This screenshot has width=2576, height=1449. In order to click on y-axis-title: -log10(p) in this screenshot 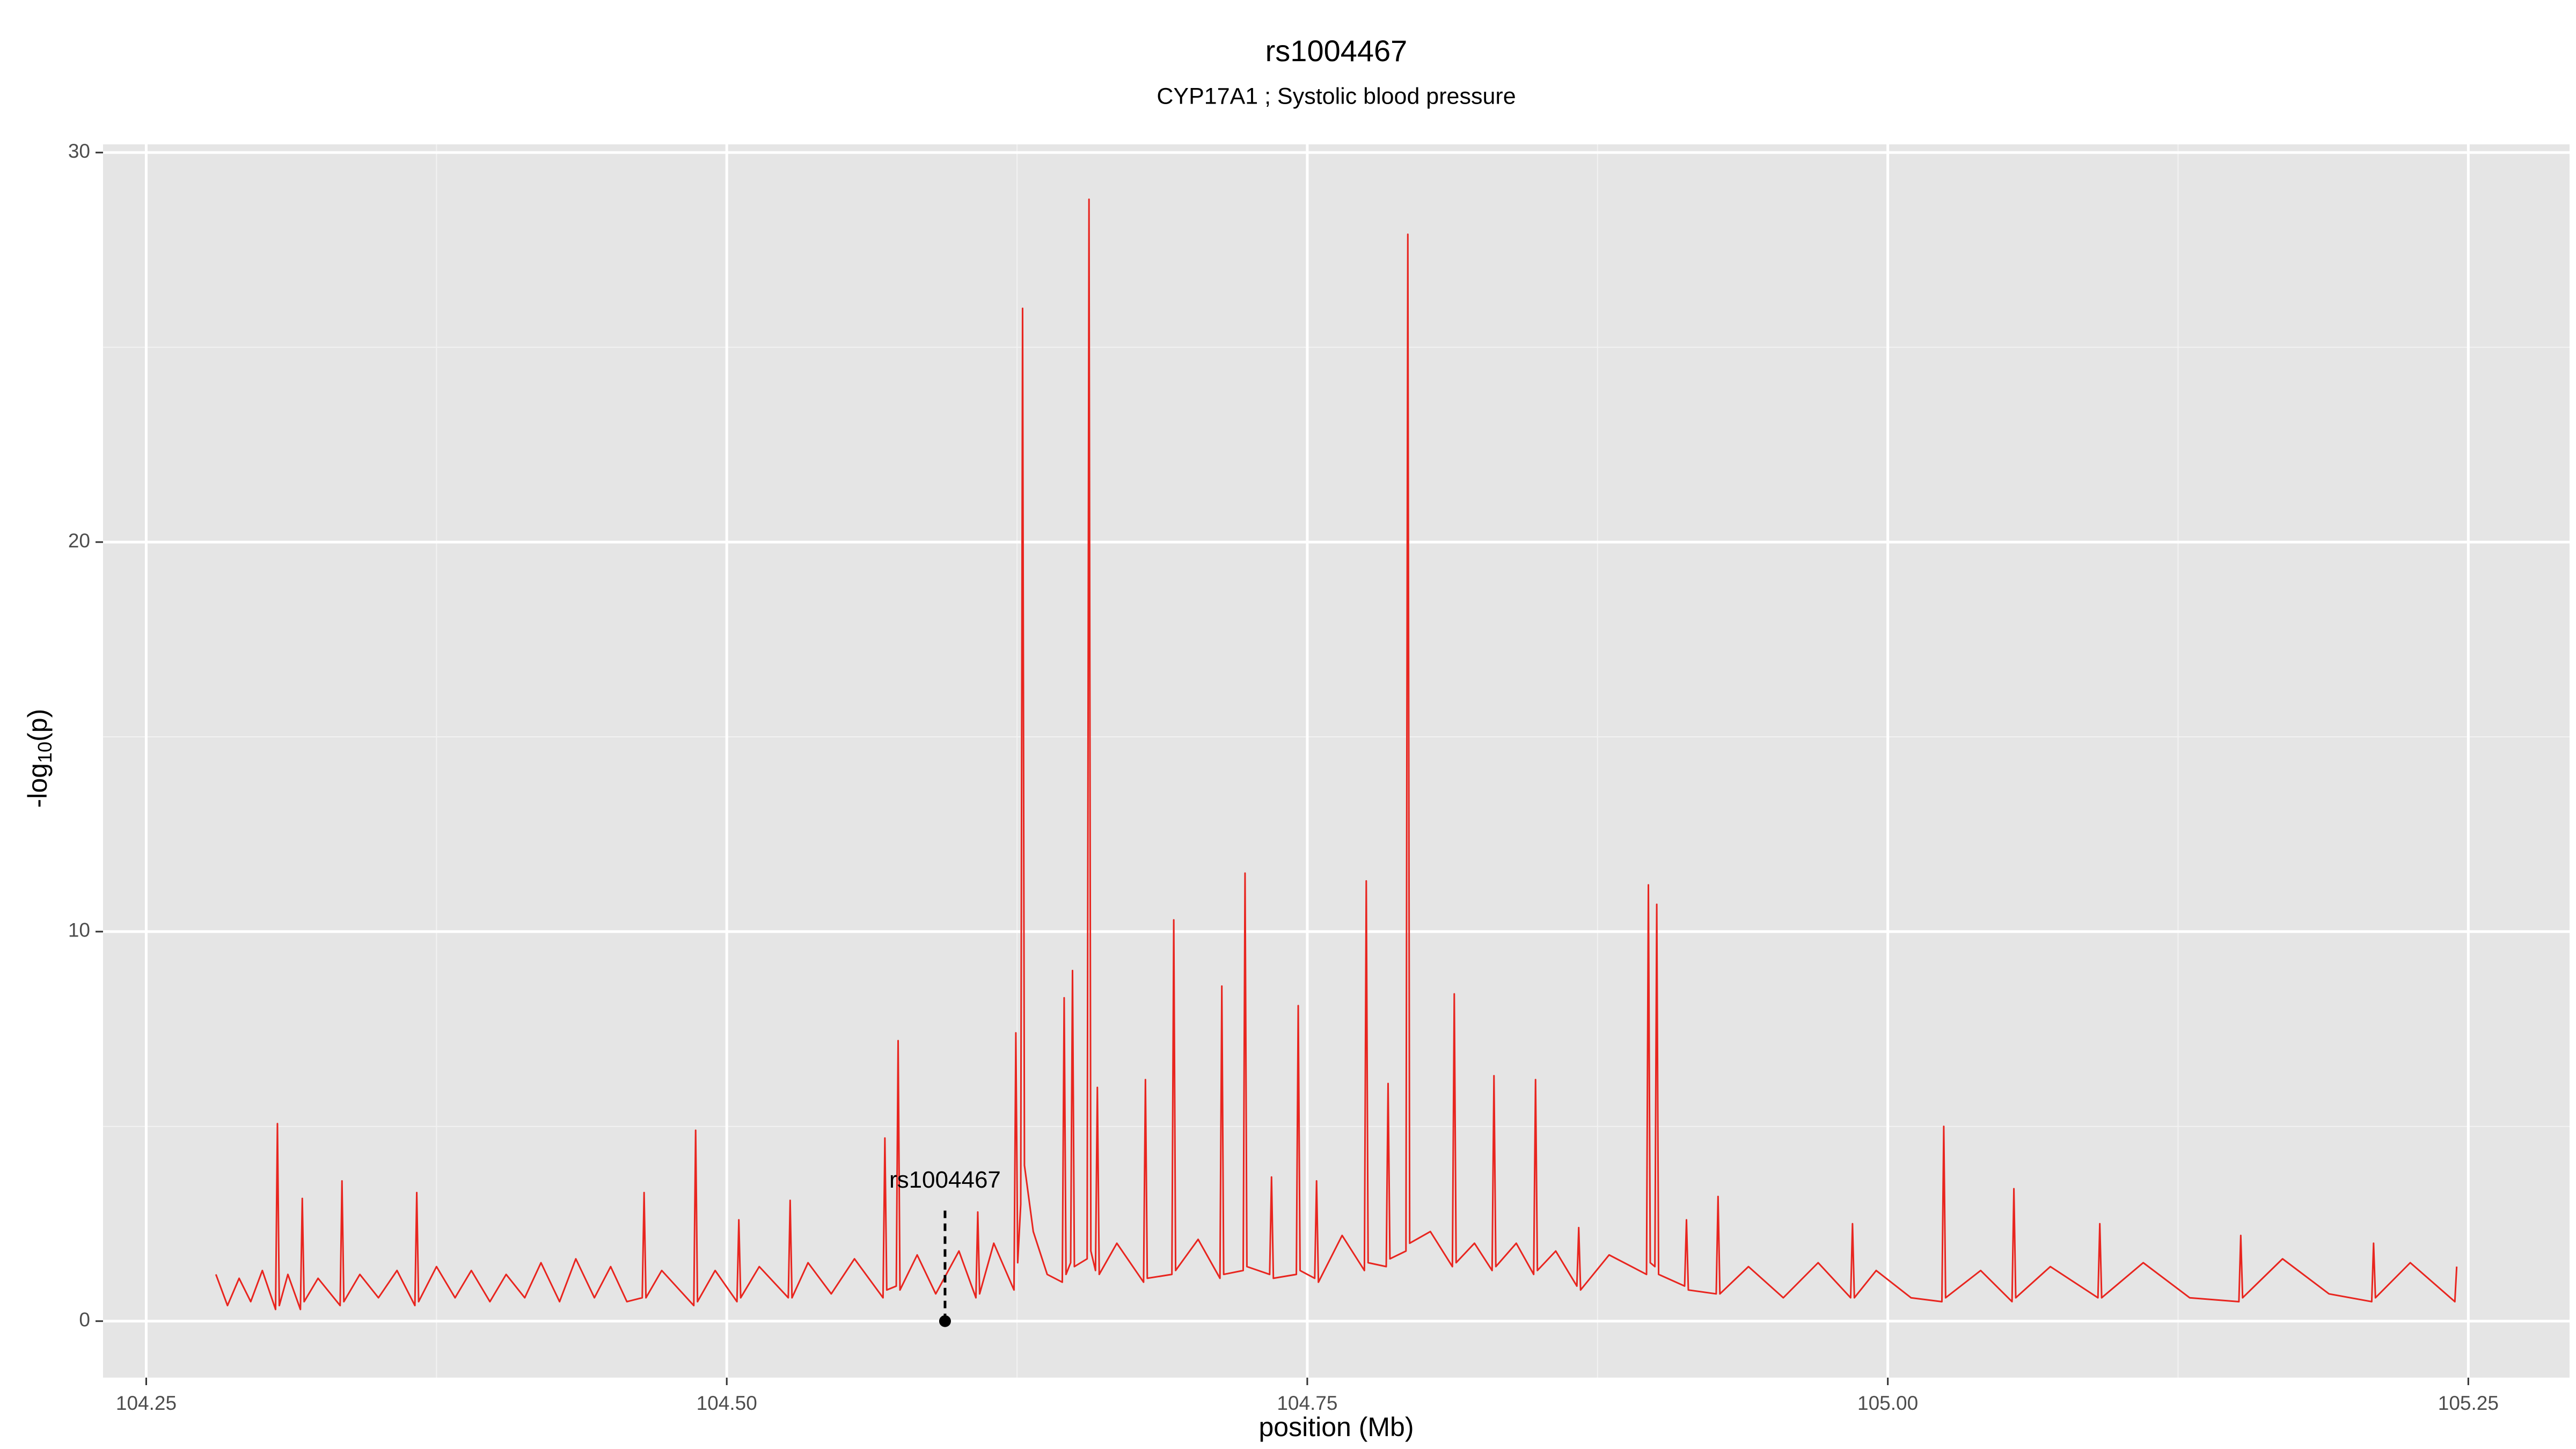, I will do `click(39, 758)`.